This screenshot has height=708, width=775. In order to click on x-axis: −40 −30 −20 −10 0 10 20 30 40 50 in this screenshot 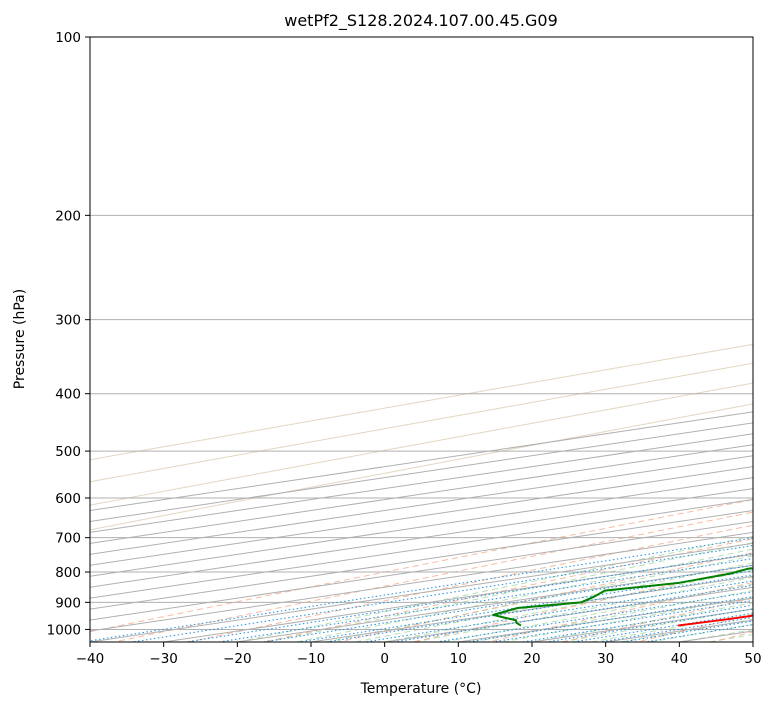, I will do `click(419, 654)`.